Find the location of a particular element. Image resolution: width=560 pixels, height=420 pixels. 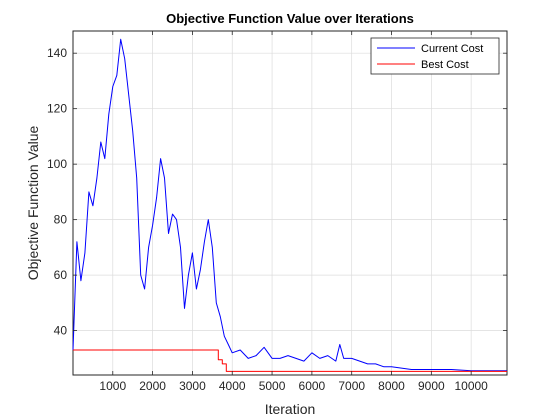

x-axis-label: Iteration is located at coordinates (290, 409).